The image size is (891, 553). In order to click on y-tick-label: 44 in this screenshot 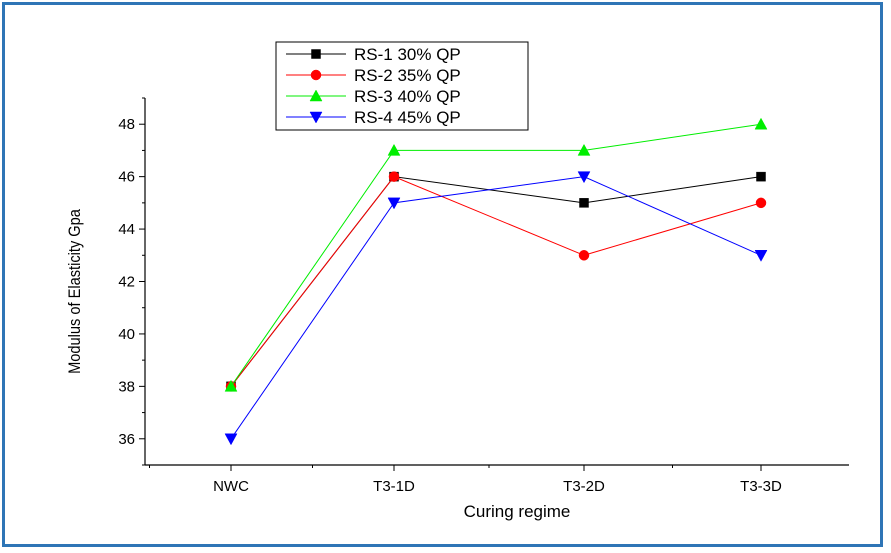, I will do `click(126, 229)`.